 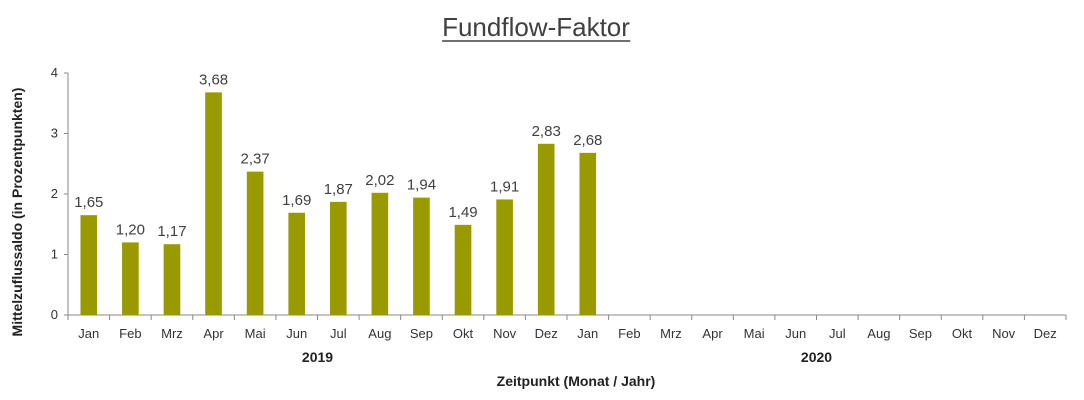 I want to click on data-label: 1,87, so click(x=338, y=189).